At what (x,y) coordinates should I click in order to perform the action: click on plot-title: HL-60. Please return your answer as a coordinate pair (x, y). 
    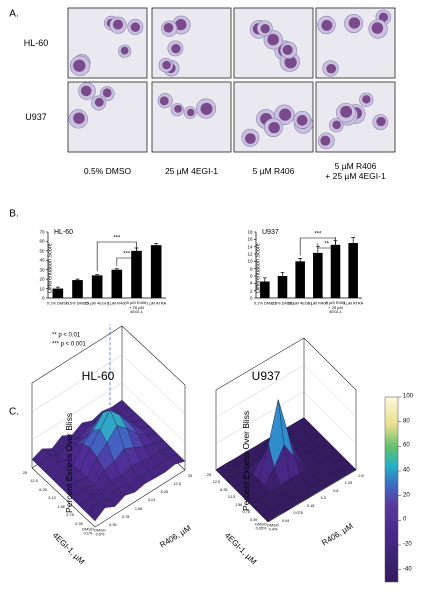
    Looking at the image, I should click on (98, 376).